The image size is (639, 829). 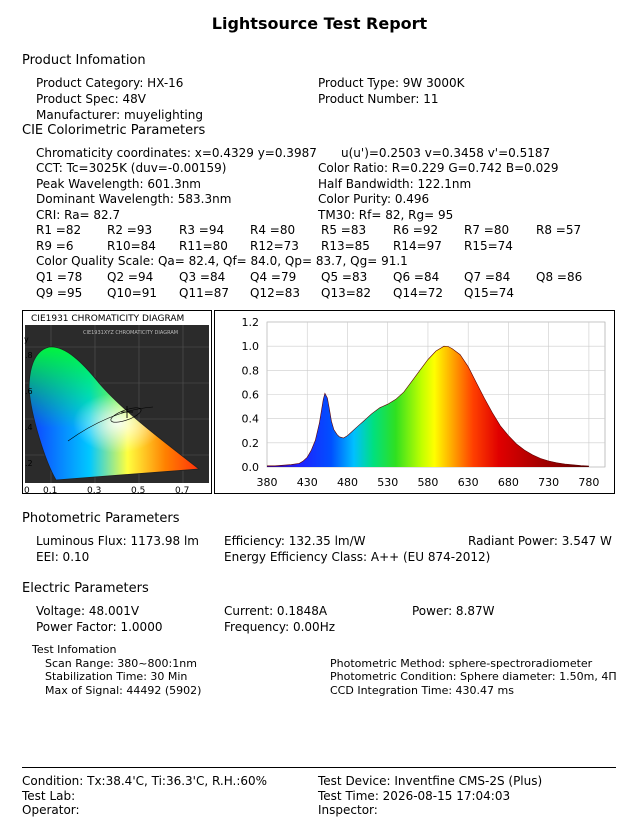 What do you see at coordinates (391, 83) in the screenshot?
I see `product-type: Product Type: 9W 3000K` at bounding box center [391, 83].